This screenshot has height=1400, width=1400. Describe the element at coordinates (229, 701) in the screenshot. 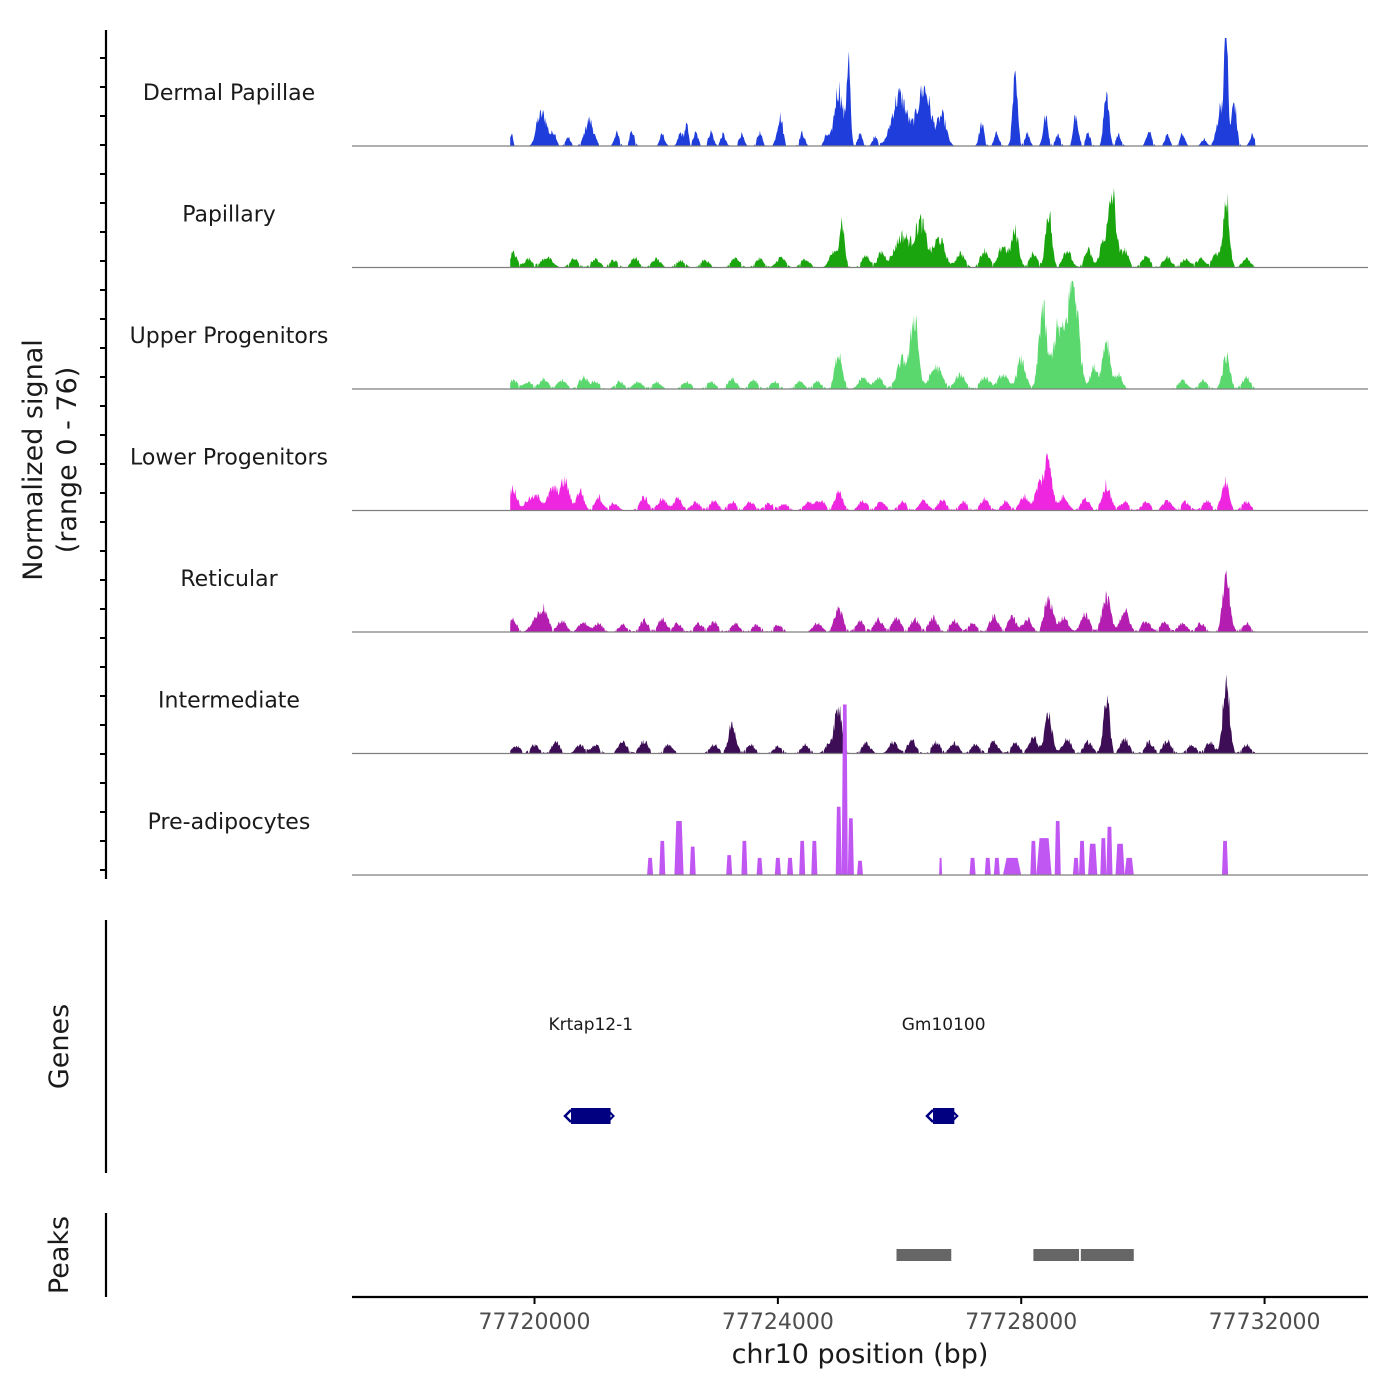

I see `track-label-intermediate: Intermediate` at that location.